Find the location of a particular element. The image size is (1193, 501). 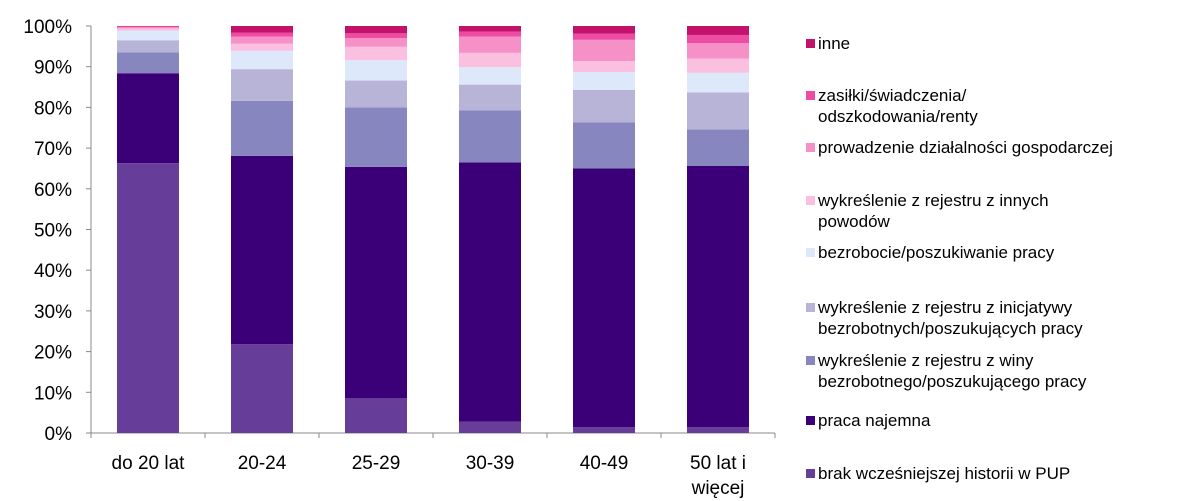

y-tick-label: 60% is located at coordinates (53, 190).